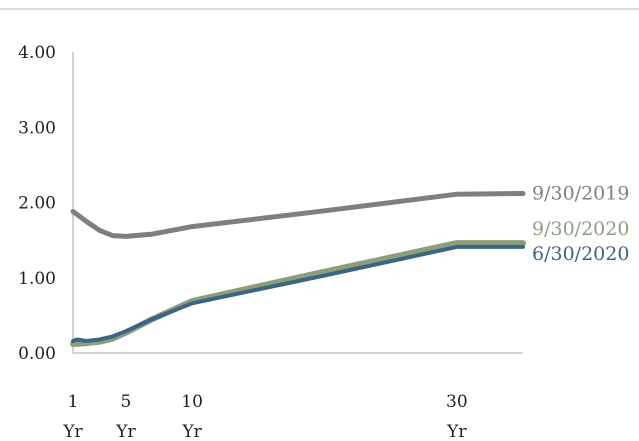  Describe the element at coordinates (37, 204) in the screenshot. I see `y-tick-label: 2.00` at that location.